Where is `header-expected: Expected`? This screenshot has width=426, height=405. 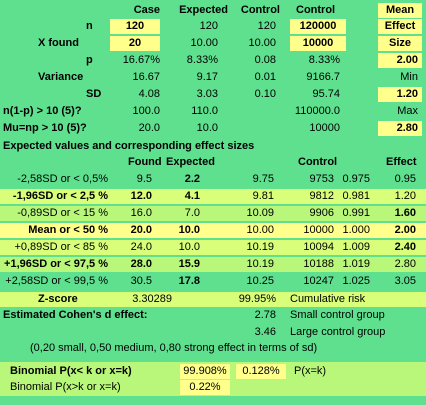 header-expected: Expected is located at coordinates (203, 10).